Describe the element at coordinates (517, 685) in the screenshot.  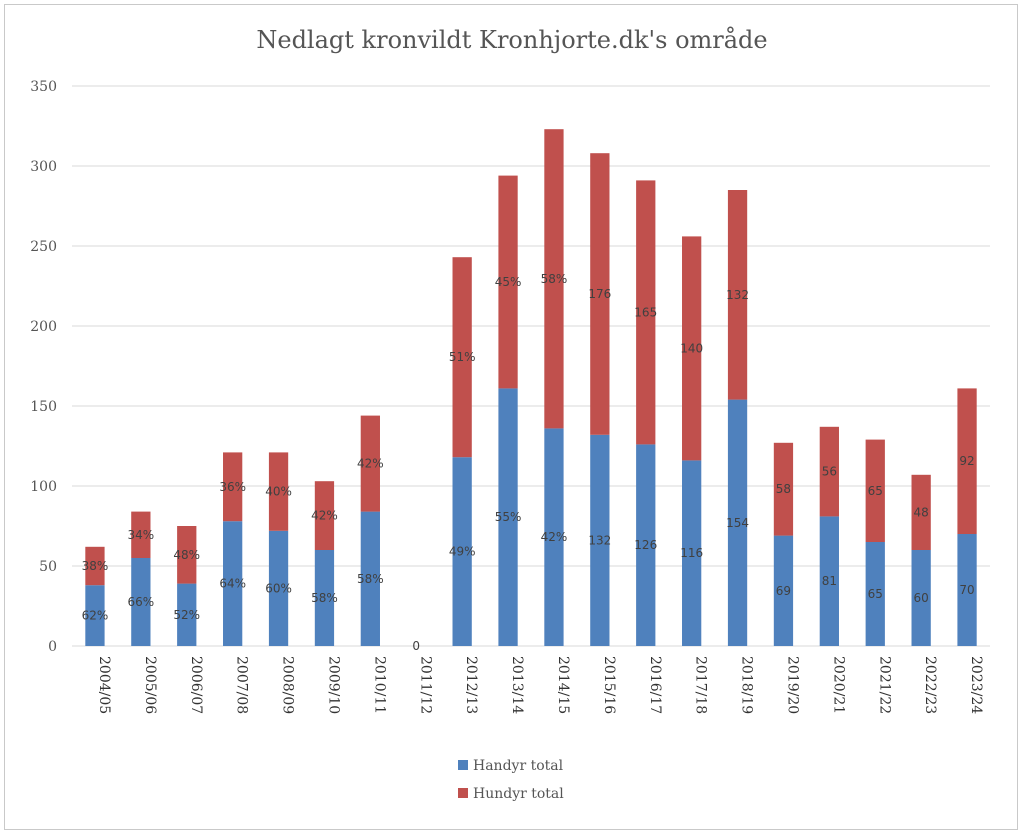
I see `x-tick-label: 2013/14` at that location.